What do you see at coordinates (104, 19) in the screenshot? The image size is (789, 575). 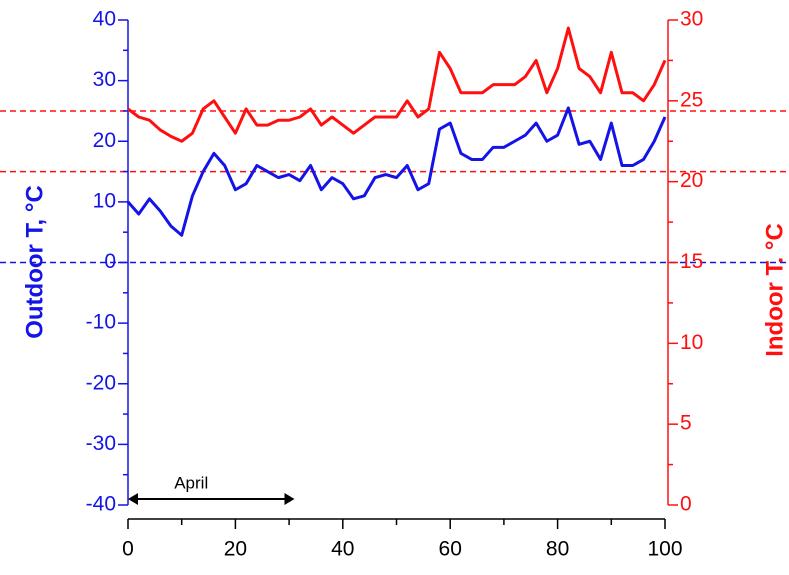 I see `y-tick-label: 40` at bounding box center [104, 19].